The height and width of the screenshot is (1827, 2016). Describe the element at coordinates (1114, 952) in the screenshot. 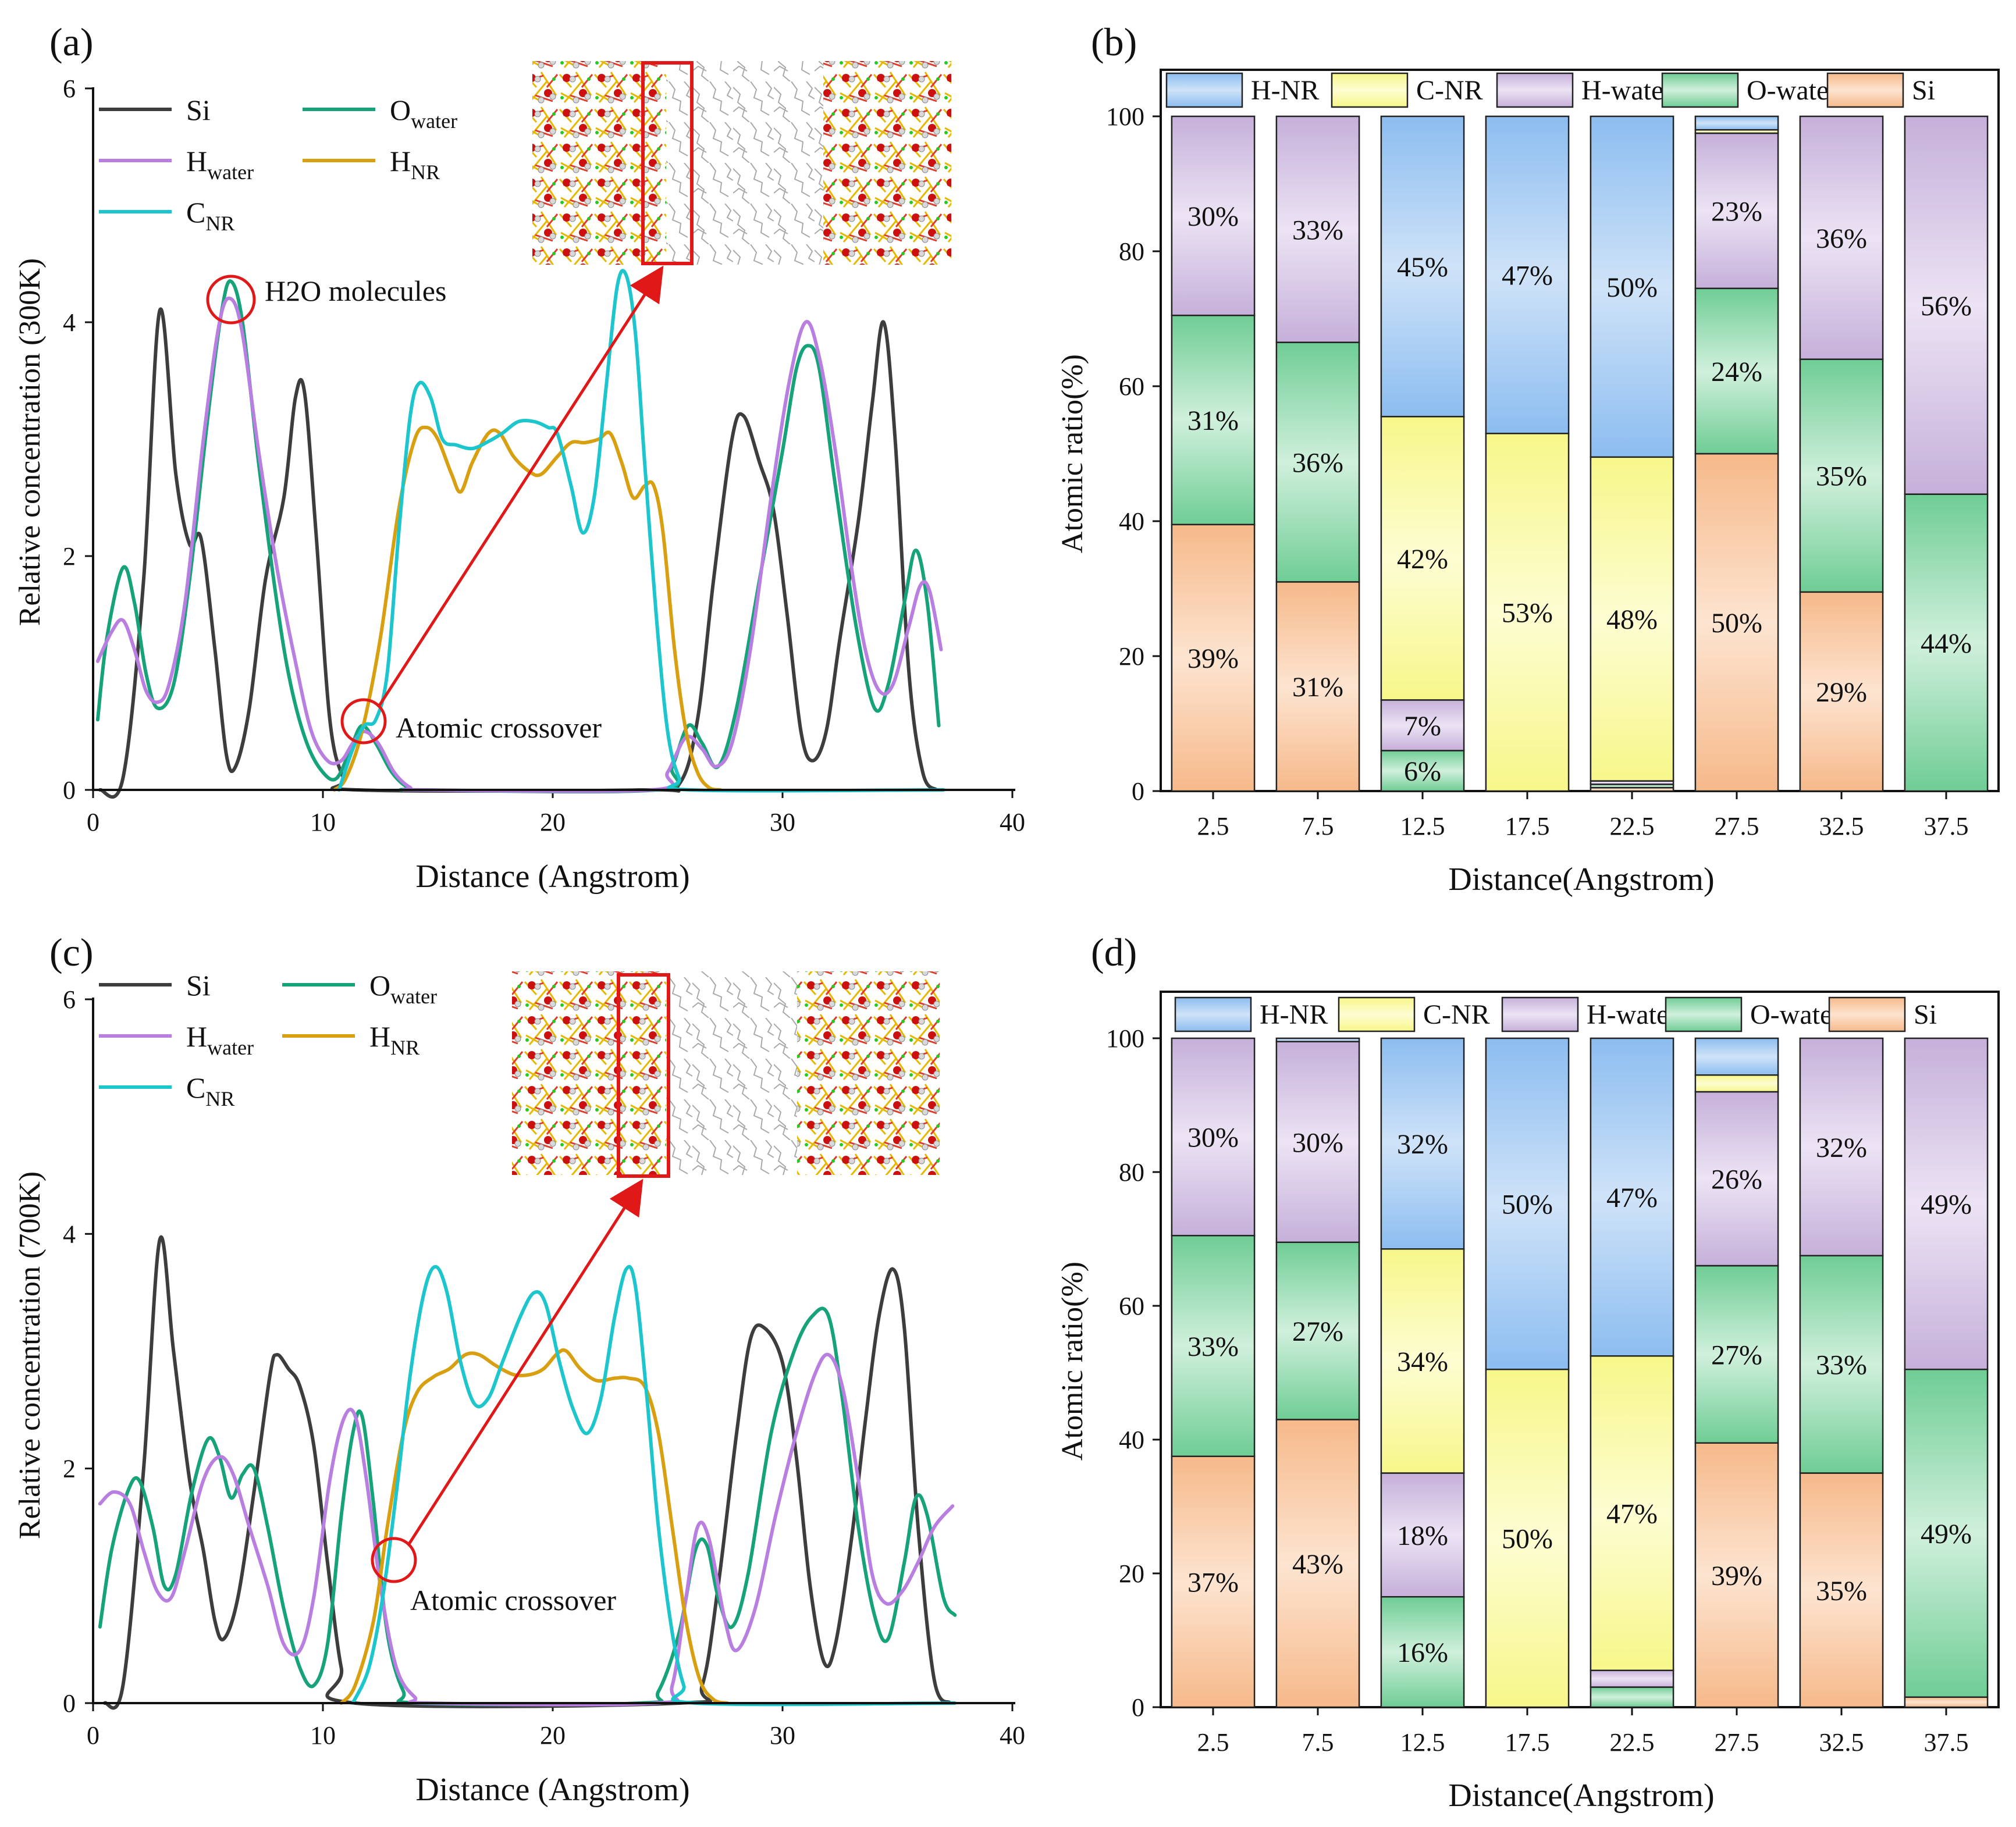

I see `panel-d-label: (d)` at that location.